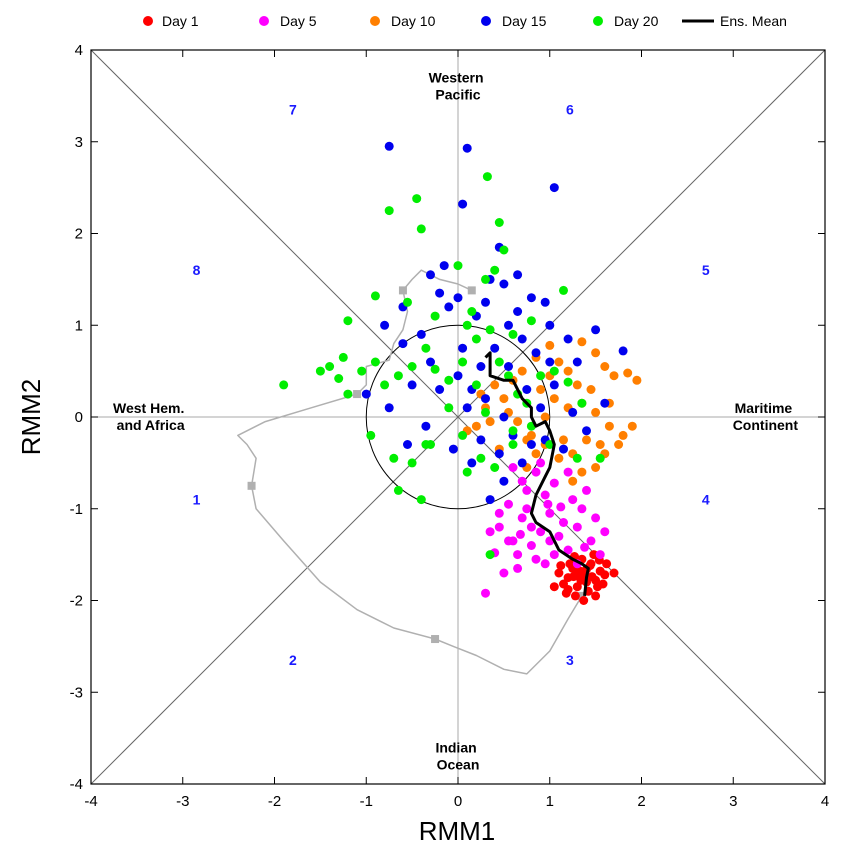  Describe the element at coordinates (458, 86) in the screenshot. I see `region-label-western-pacific: Western Pacific` at that location.